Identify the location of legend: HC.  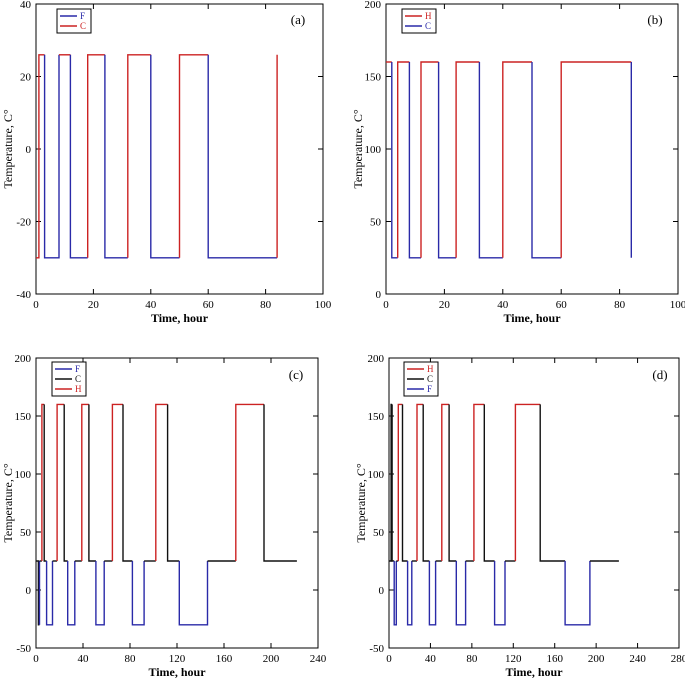
(419, 21).